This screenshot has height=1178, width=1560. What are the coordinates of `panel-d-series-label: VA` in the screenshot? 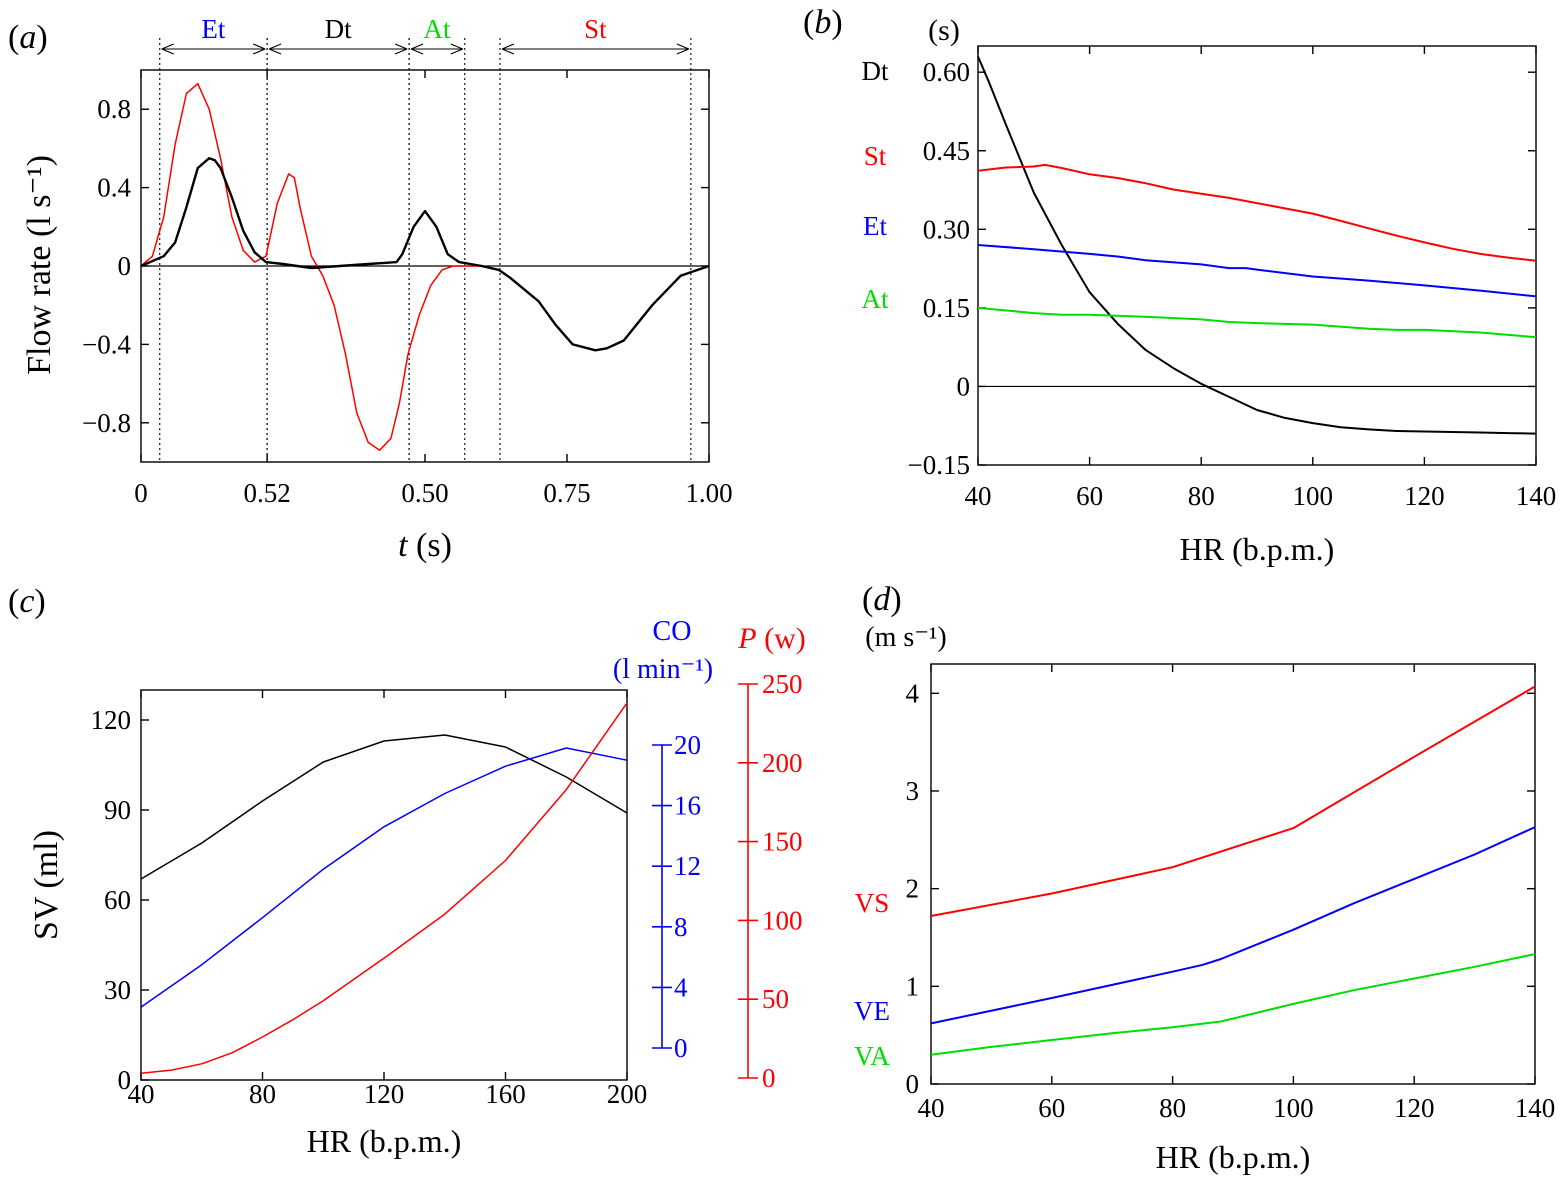 It's located at (872, 1056).